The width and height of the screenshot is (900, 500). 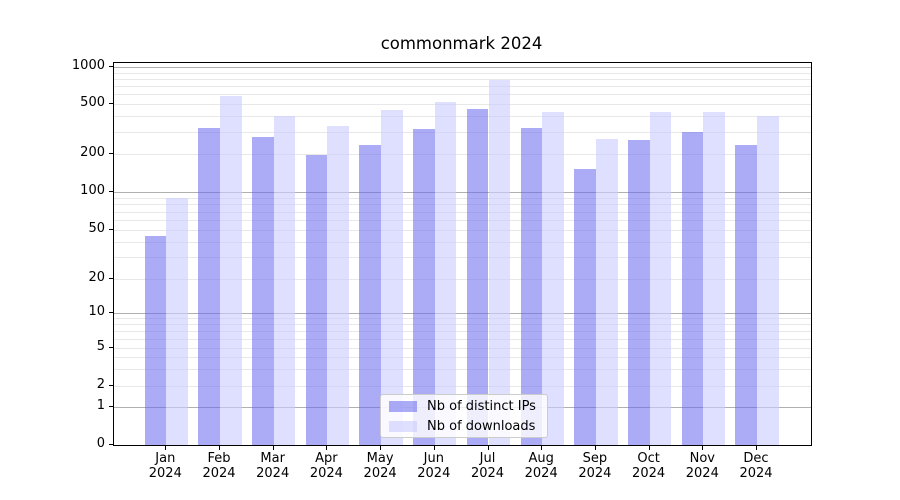 What do you see at coordinates (92, 190) in the screenshot?
I see `y-tick-label: 100` at bounding box center [92, 190].